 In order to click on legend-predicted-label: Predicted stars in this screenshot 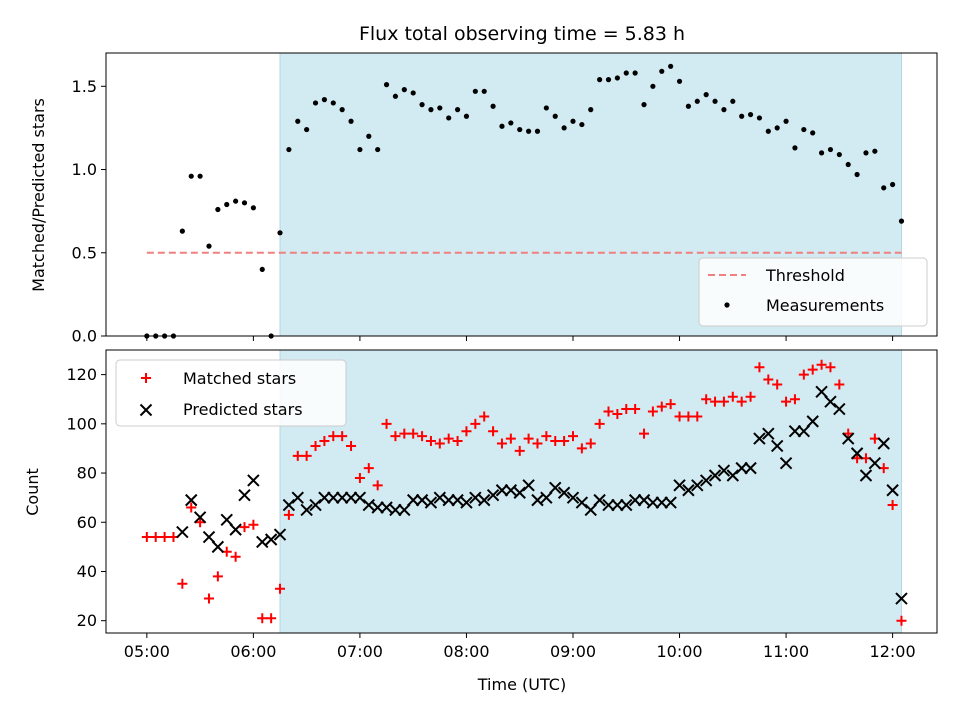, I will do `click(243, 409)`.